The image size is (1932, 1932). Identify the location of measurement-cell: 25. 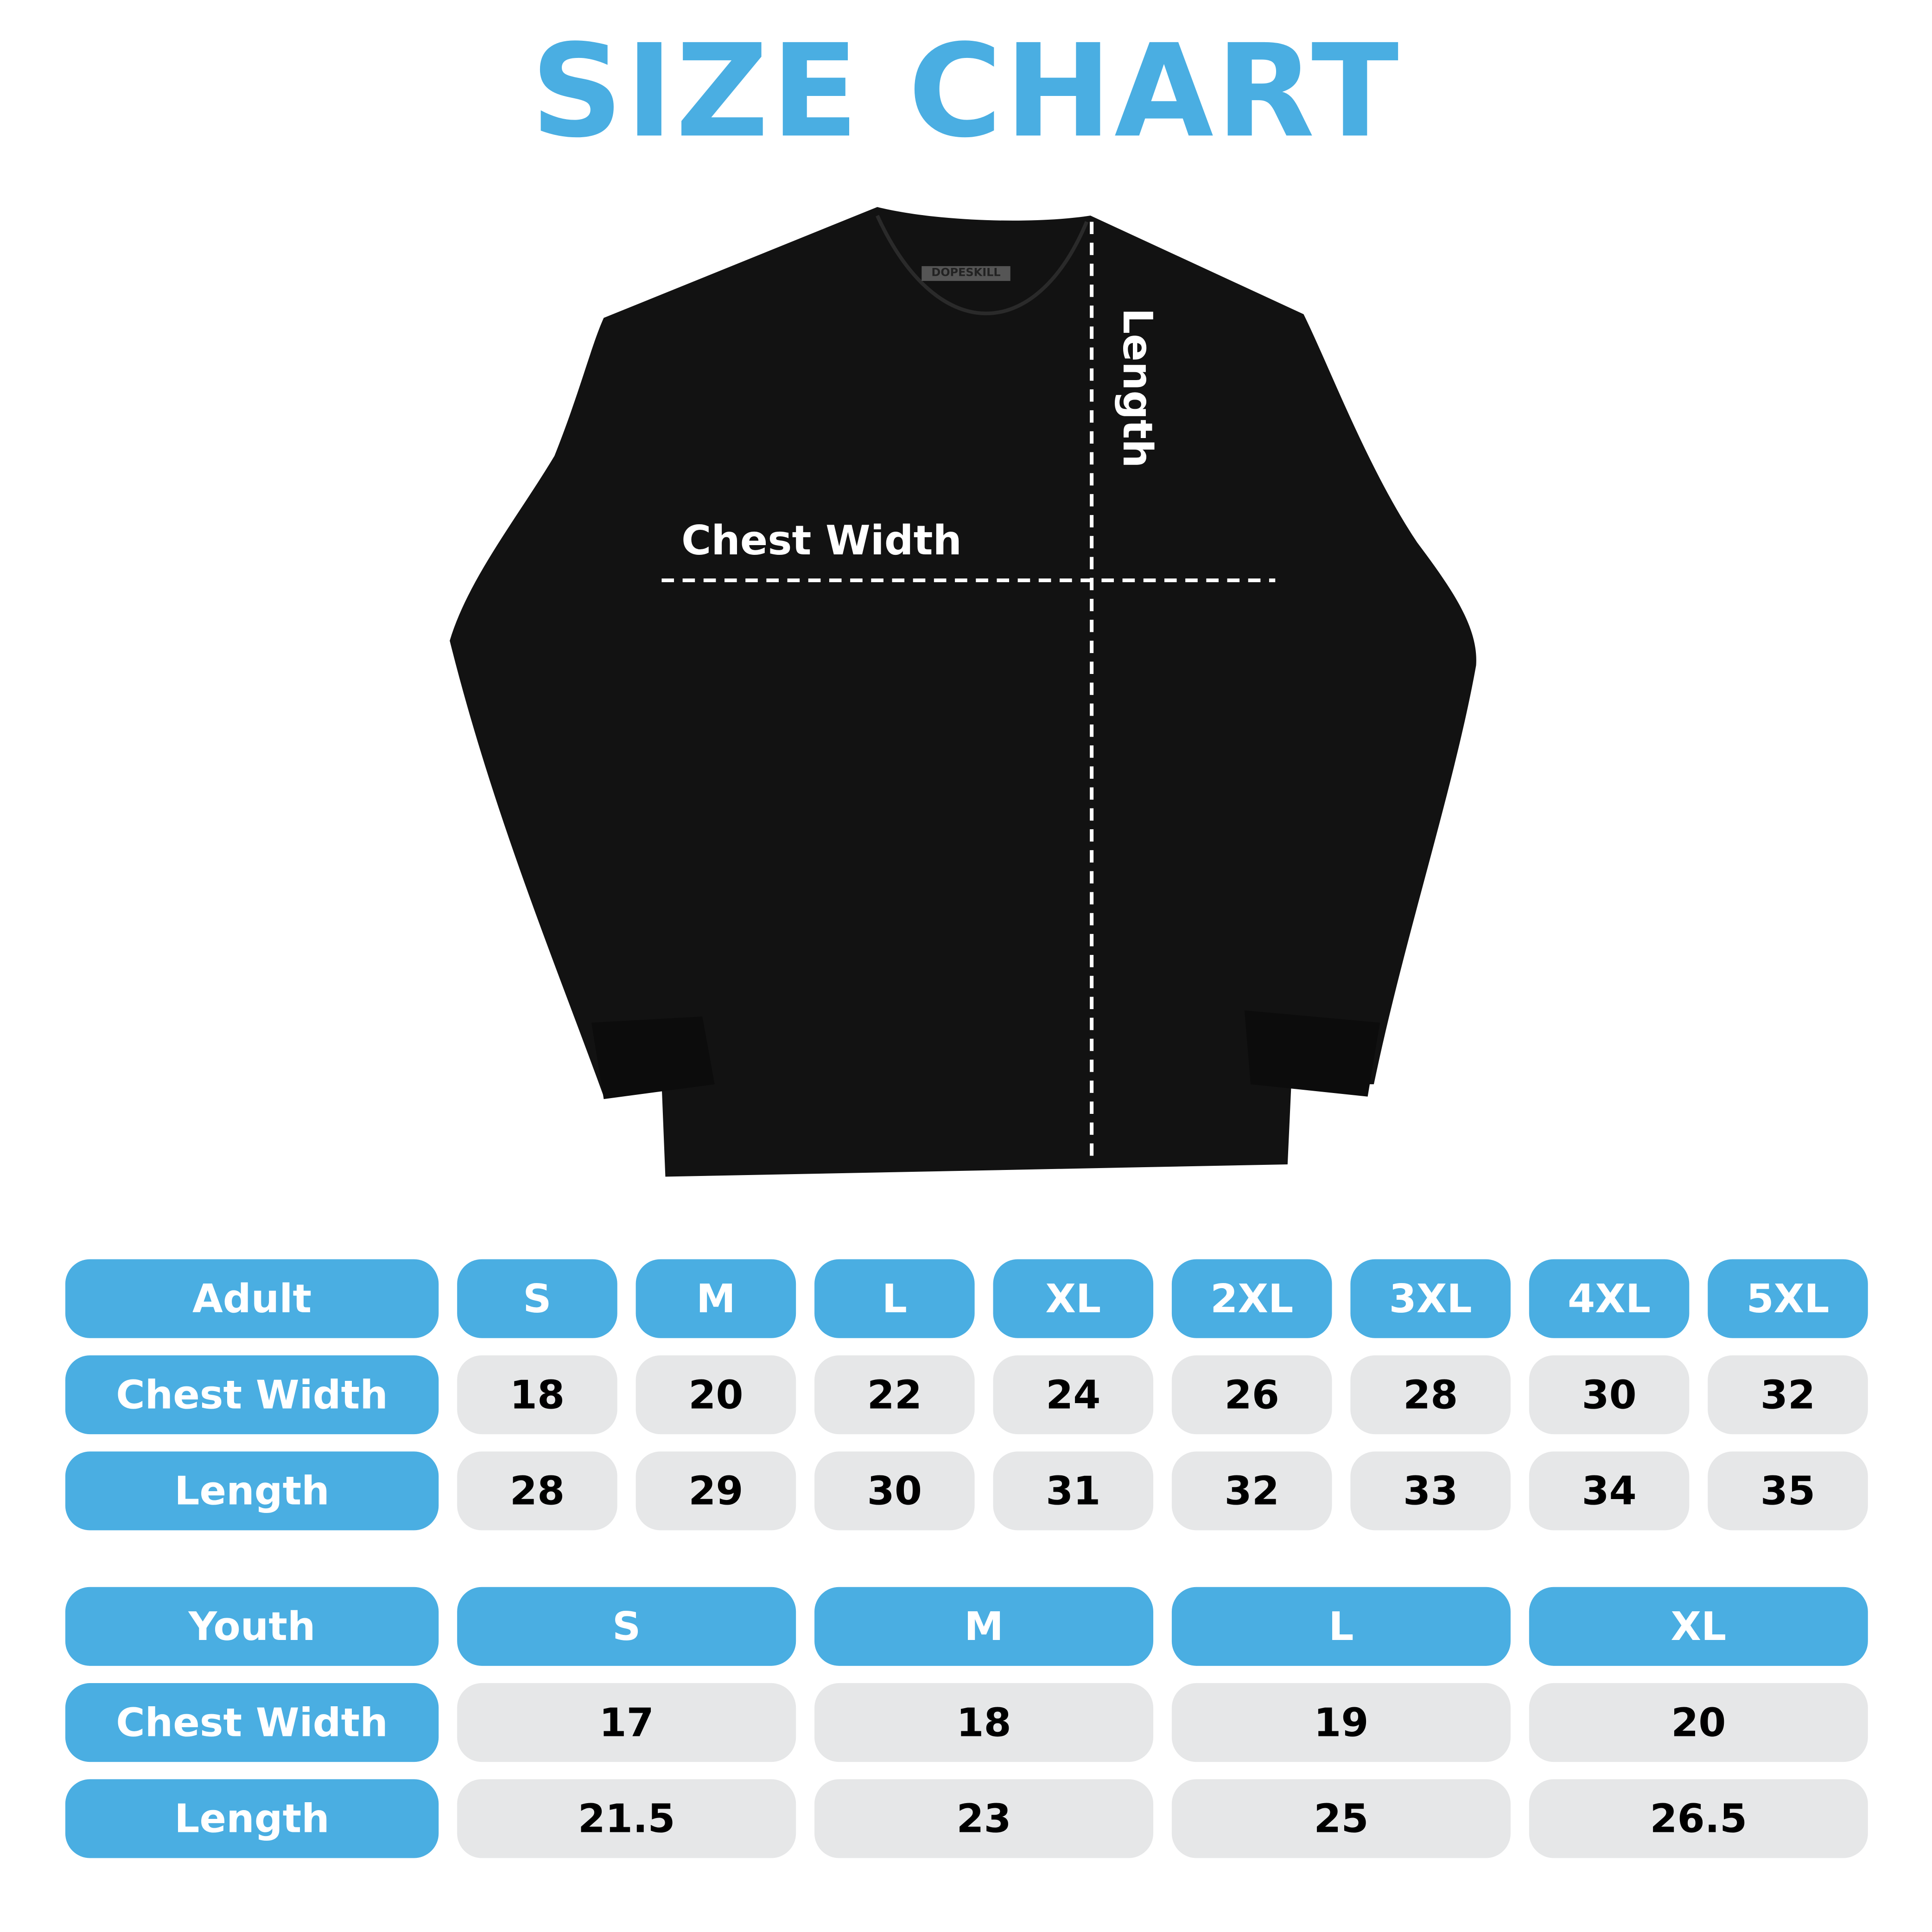
(1341, 1818).